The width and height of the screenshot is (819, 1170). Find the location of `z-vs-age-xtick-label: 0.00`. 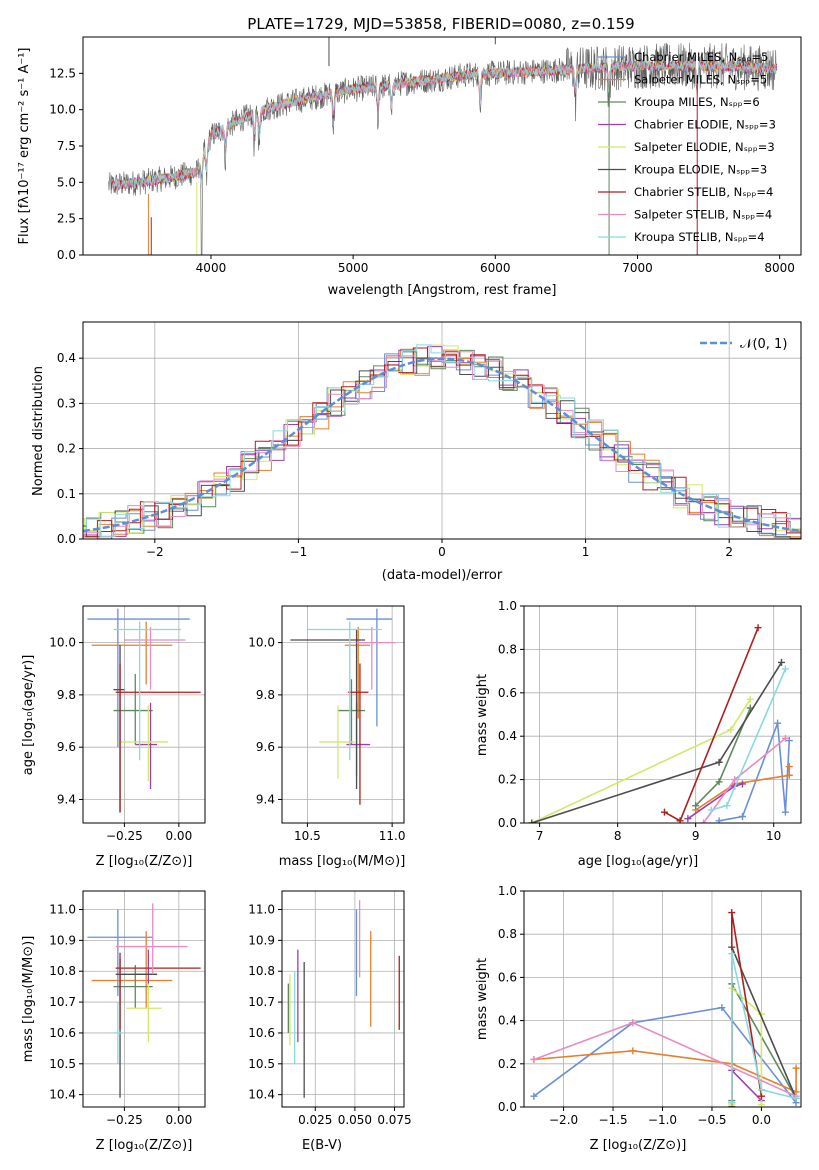

z-vs-age-xtick-label: 0.00 is located at coordinates (178, 836).